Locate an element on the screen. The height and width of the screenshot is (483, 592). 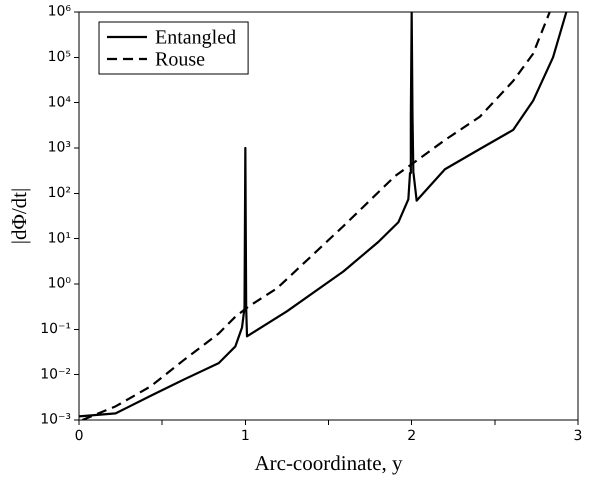
y-tick-label: 10¹ is located at coordinates (60, 238).